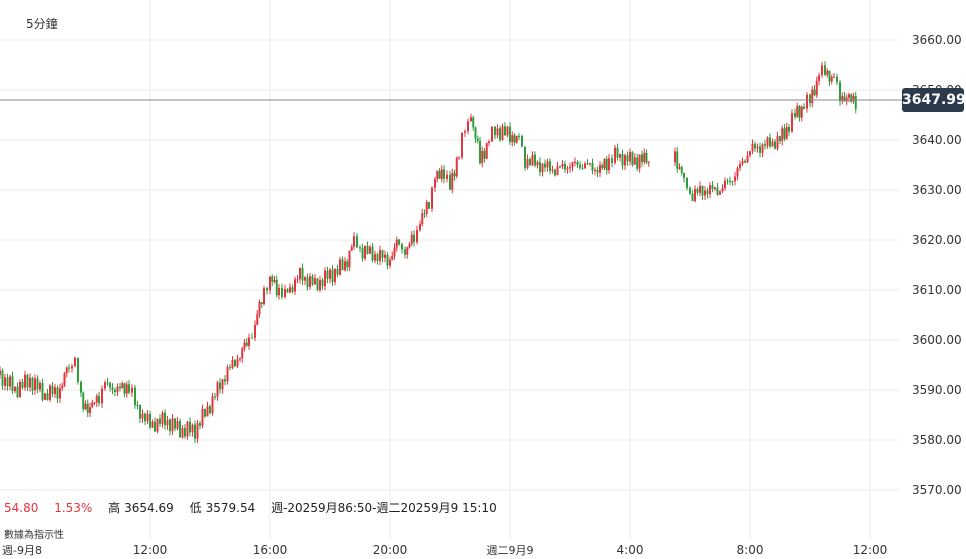  I want to click on low-label: 低, so click(195, 508).